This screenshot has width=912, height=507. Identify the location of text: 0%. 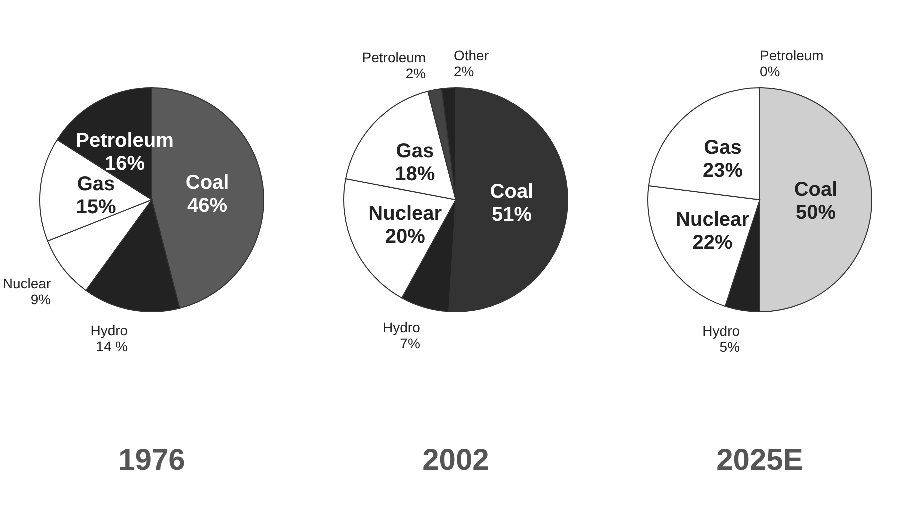
(770, 71).